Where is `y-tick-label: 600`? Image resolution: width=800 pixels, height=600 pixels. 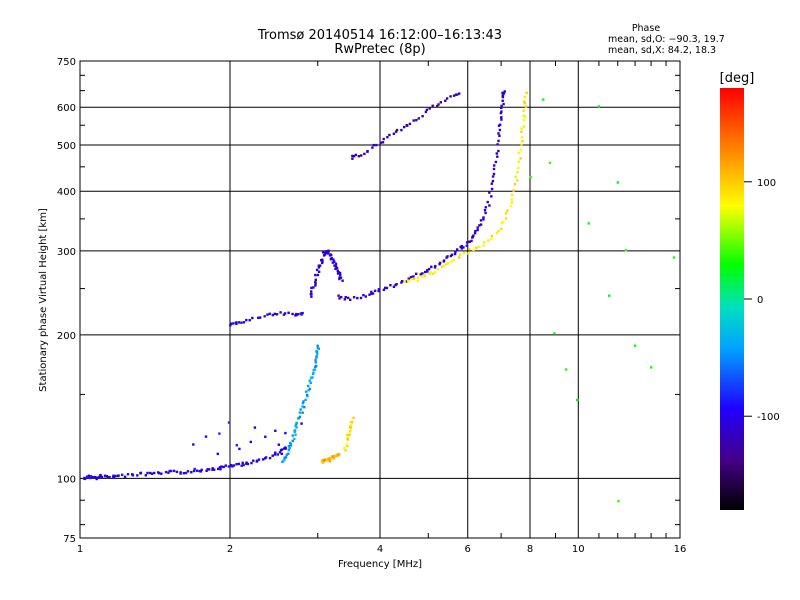 y-tick-label: 600 is located at coordinates (66, 108).